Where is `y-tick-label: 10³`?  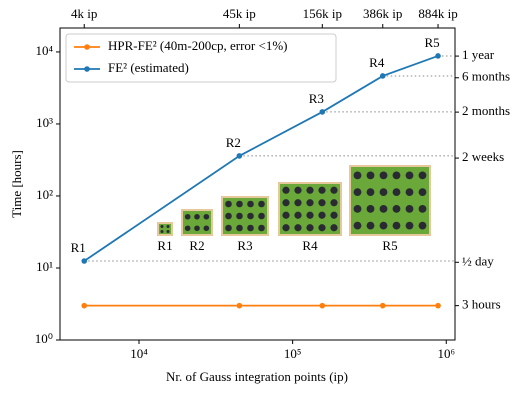
y-tick-label: 10³ is located at coordinates (44, 122).